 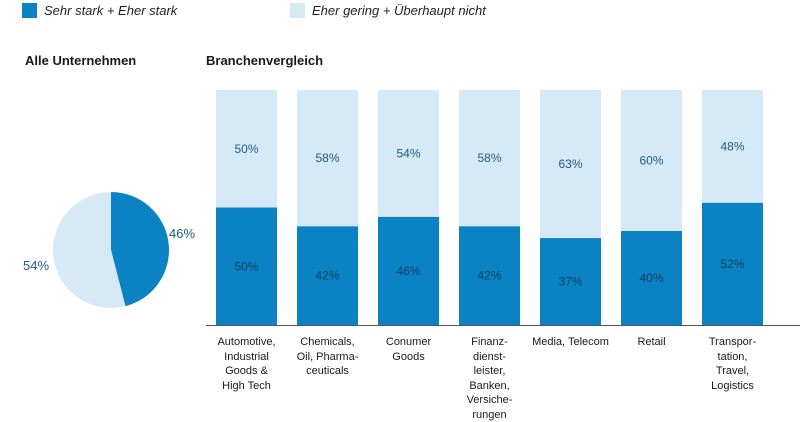 I want to click on category-label-line: Versiche-, so click(x=490, y=400).